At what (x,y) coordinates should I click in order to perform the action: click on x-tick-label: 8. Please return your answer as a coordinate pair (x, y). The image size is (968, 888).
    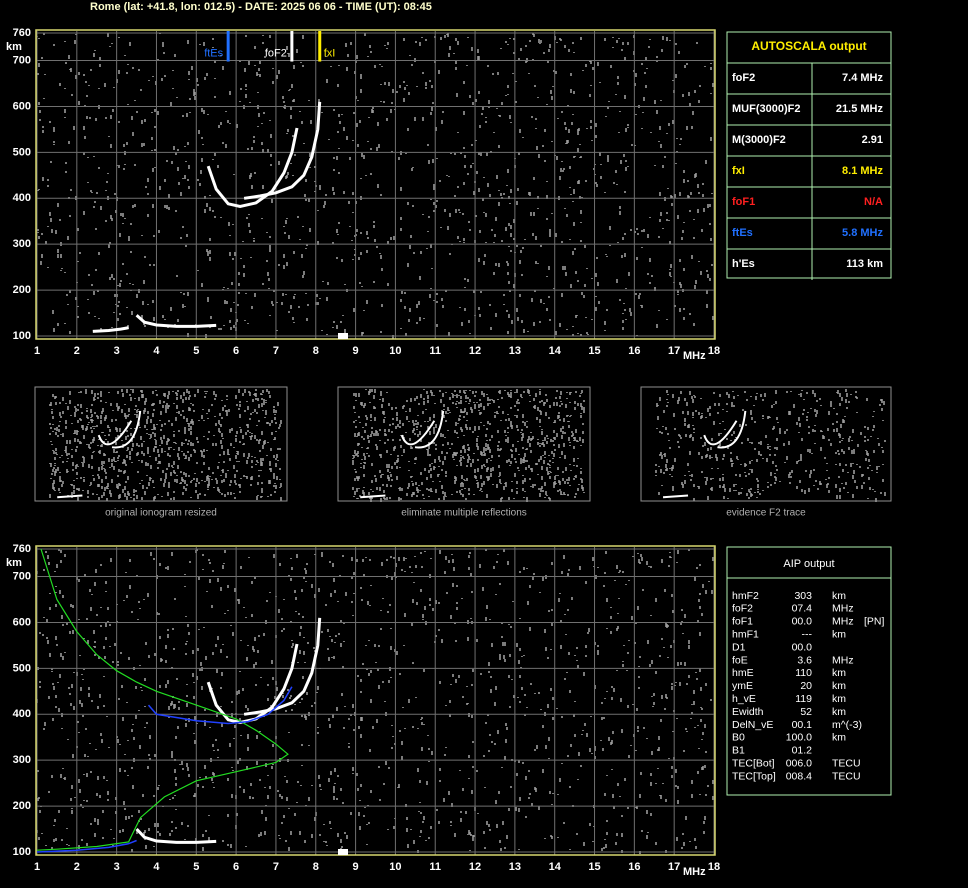
    Looking at the image, I should click on (316, 351).